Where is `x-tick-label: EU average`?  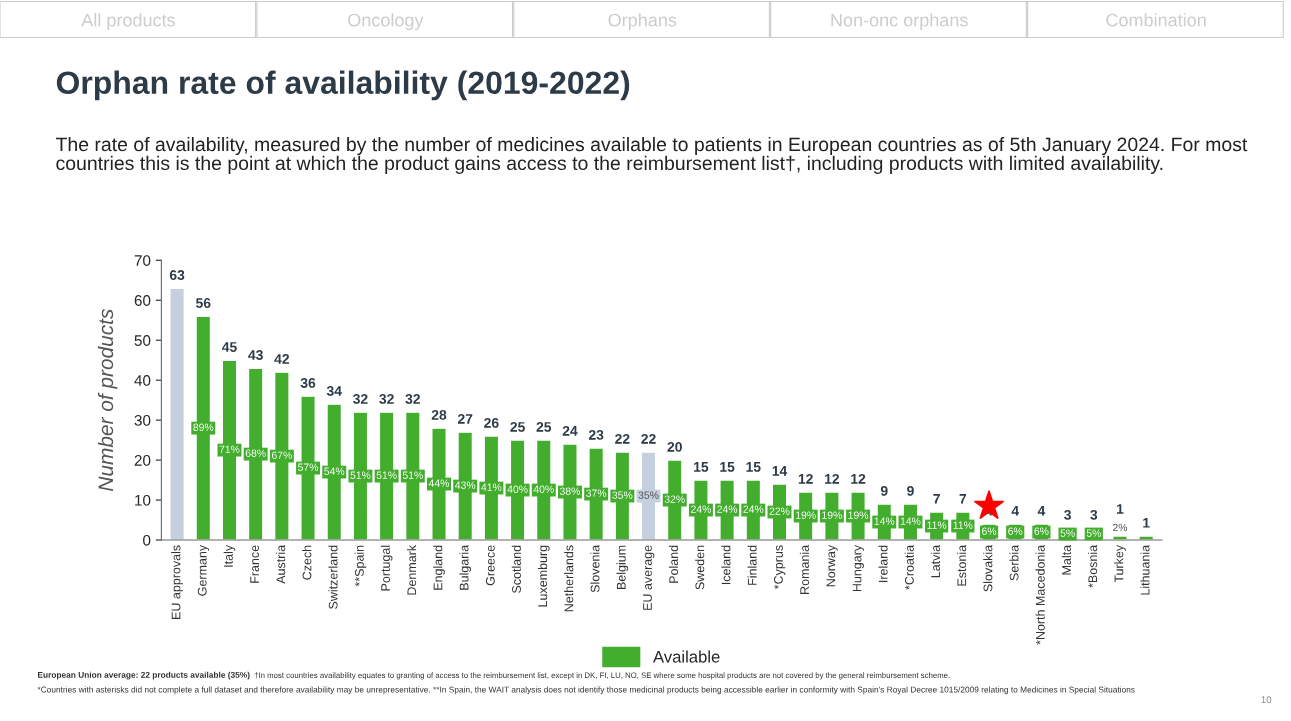 x-tick-label: EU average is located at coordinates (649, 577).